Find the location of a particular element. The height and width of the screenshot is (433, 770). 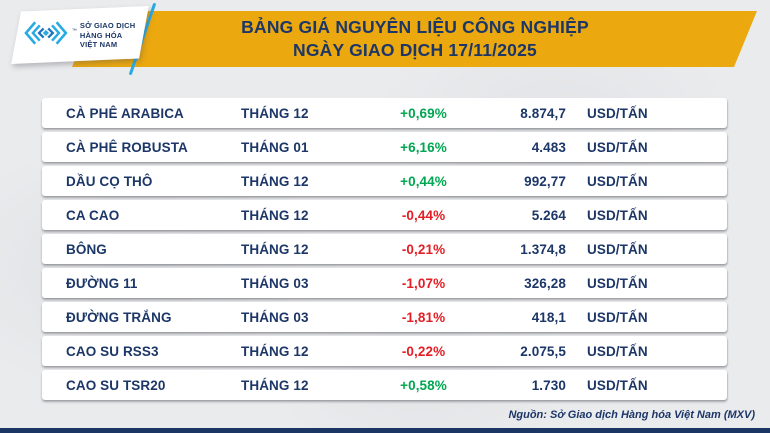

header-gold-band is located at coordinates (414, 39).